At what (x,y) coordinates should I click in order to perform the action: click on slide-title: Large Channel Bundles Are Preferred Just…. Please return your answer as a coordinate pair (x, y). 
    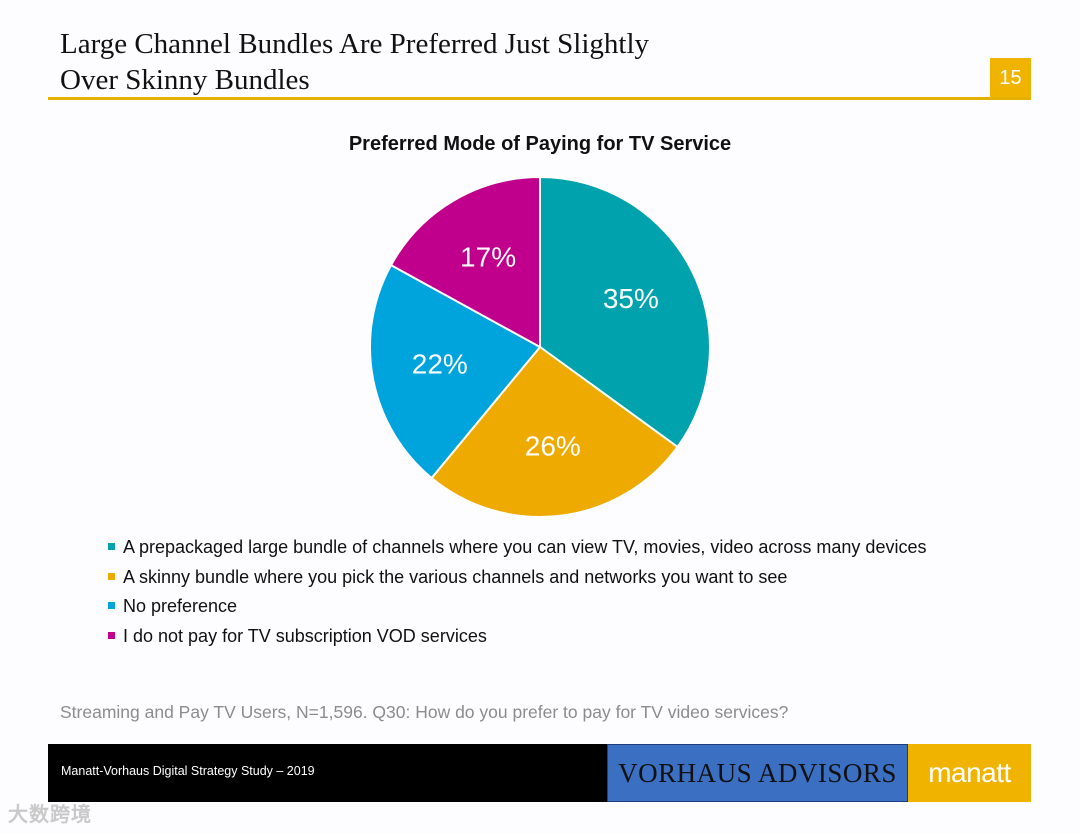
    Looking at the image, I should click on (510, 62).